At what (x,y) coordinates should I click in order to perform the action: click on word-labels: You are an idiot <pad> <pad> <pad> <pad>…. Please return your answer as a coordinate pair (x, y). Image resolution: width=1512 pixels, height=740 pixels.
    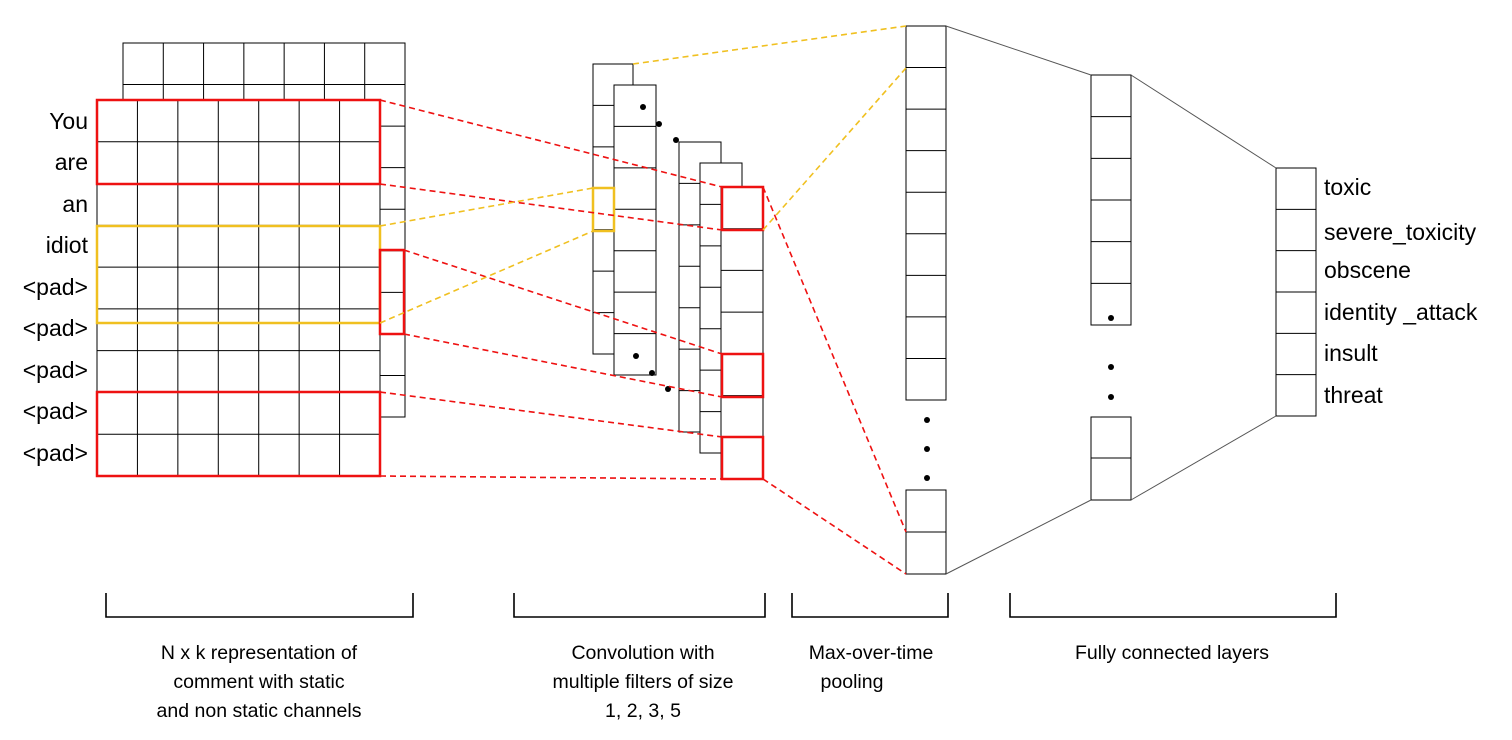
    Looking at the image, I should click on (56, 287).